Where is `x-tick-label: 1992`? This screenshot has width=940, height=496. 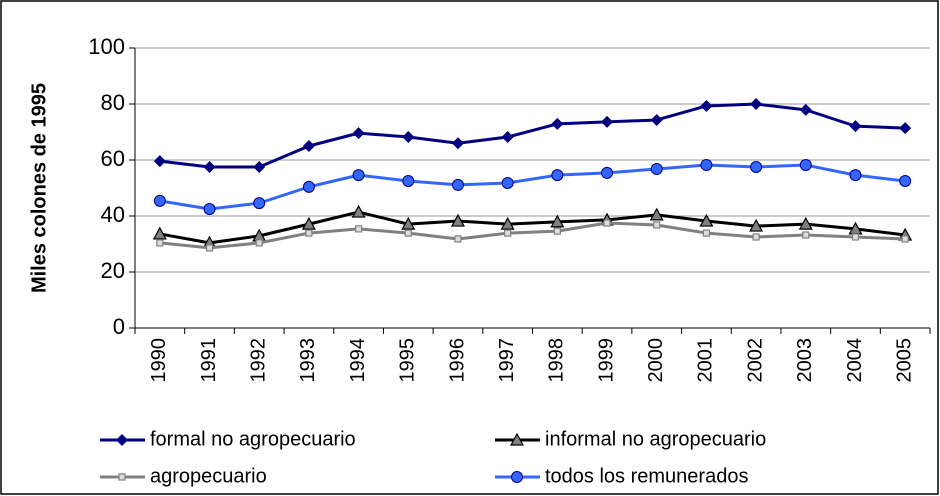
x-tick-label: 1992 is located at coordinates (259, 360).